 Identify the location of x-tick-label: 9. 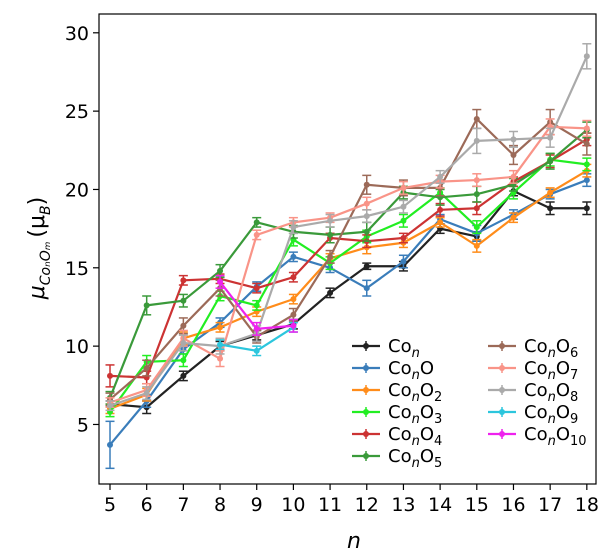
(257, 505).